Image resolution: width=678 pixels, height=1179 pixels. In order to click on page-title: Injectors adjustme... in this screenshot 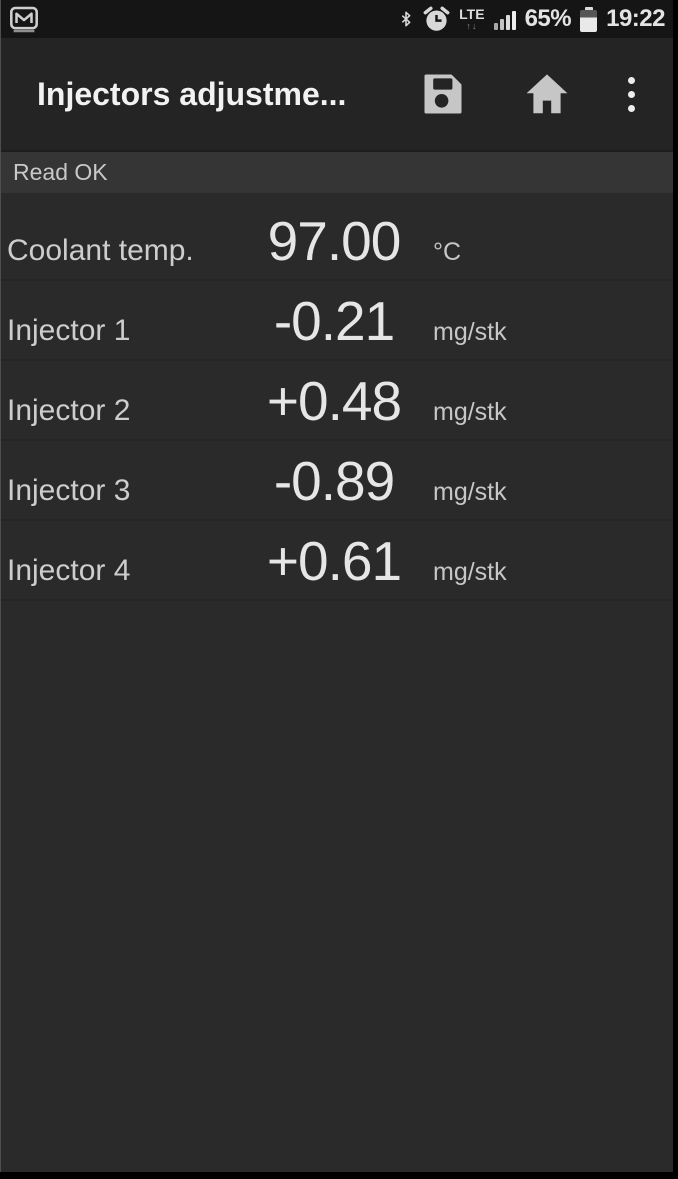, I will do `click(192, 93)`.